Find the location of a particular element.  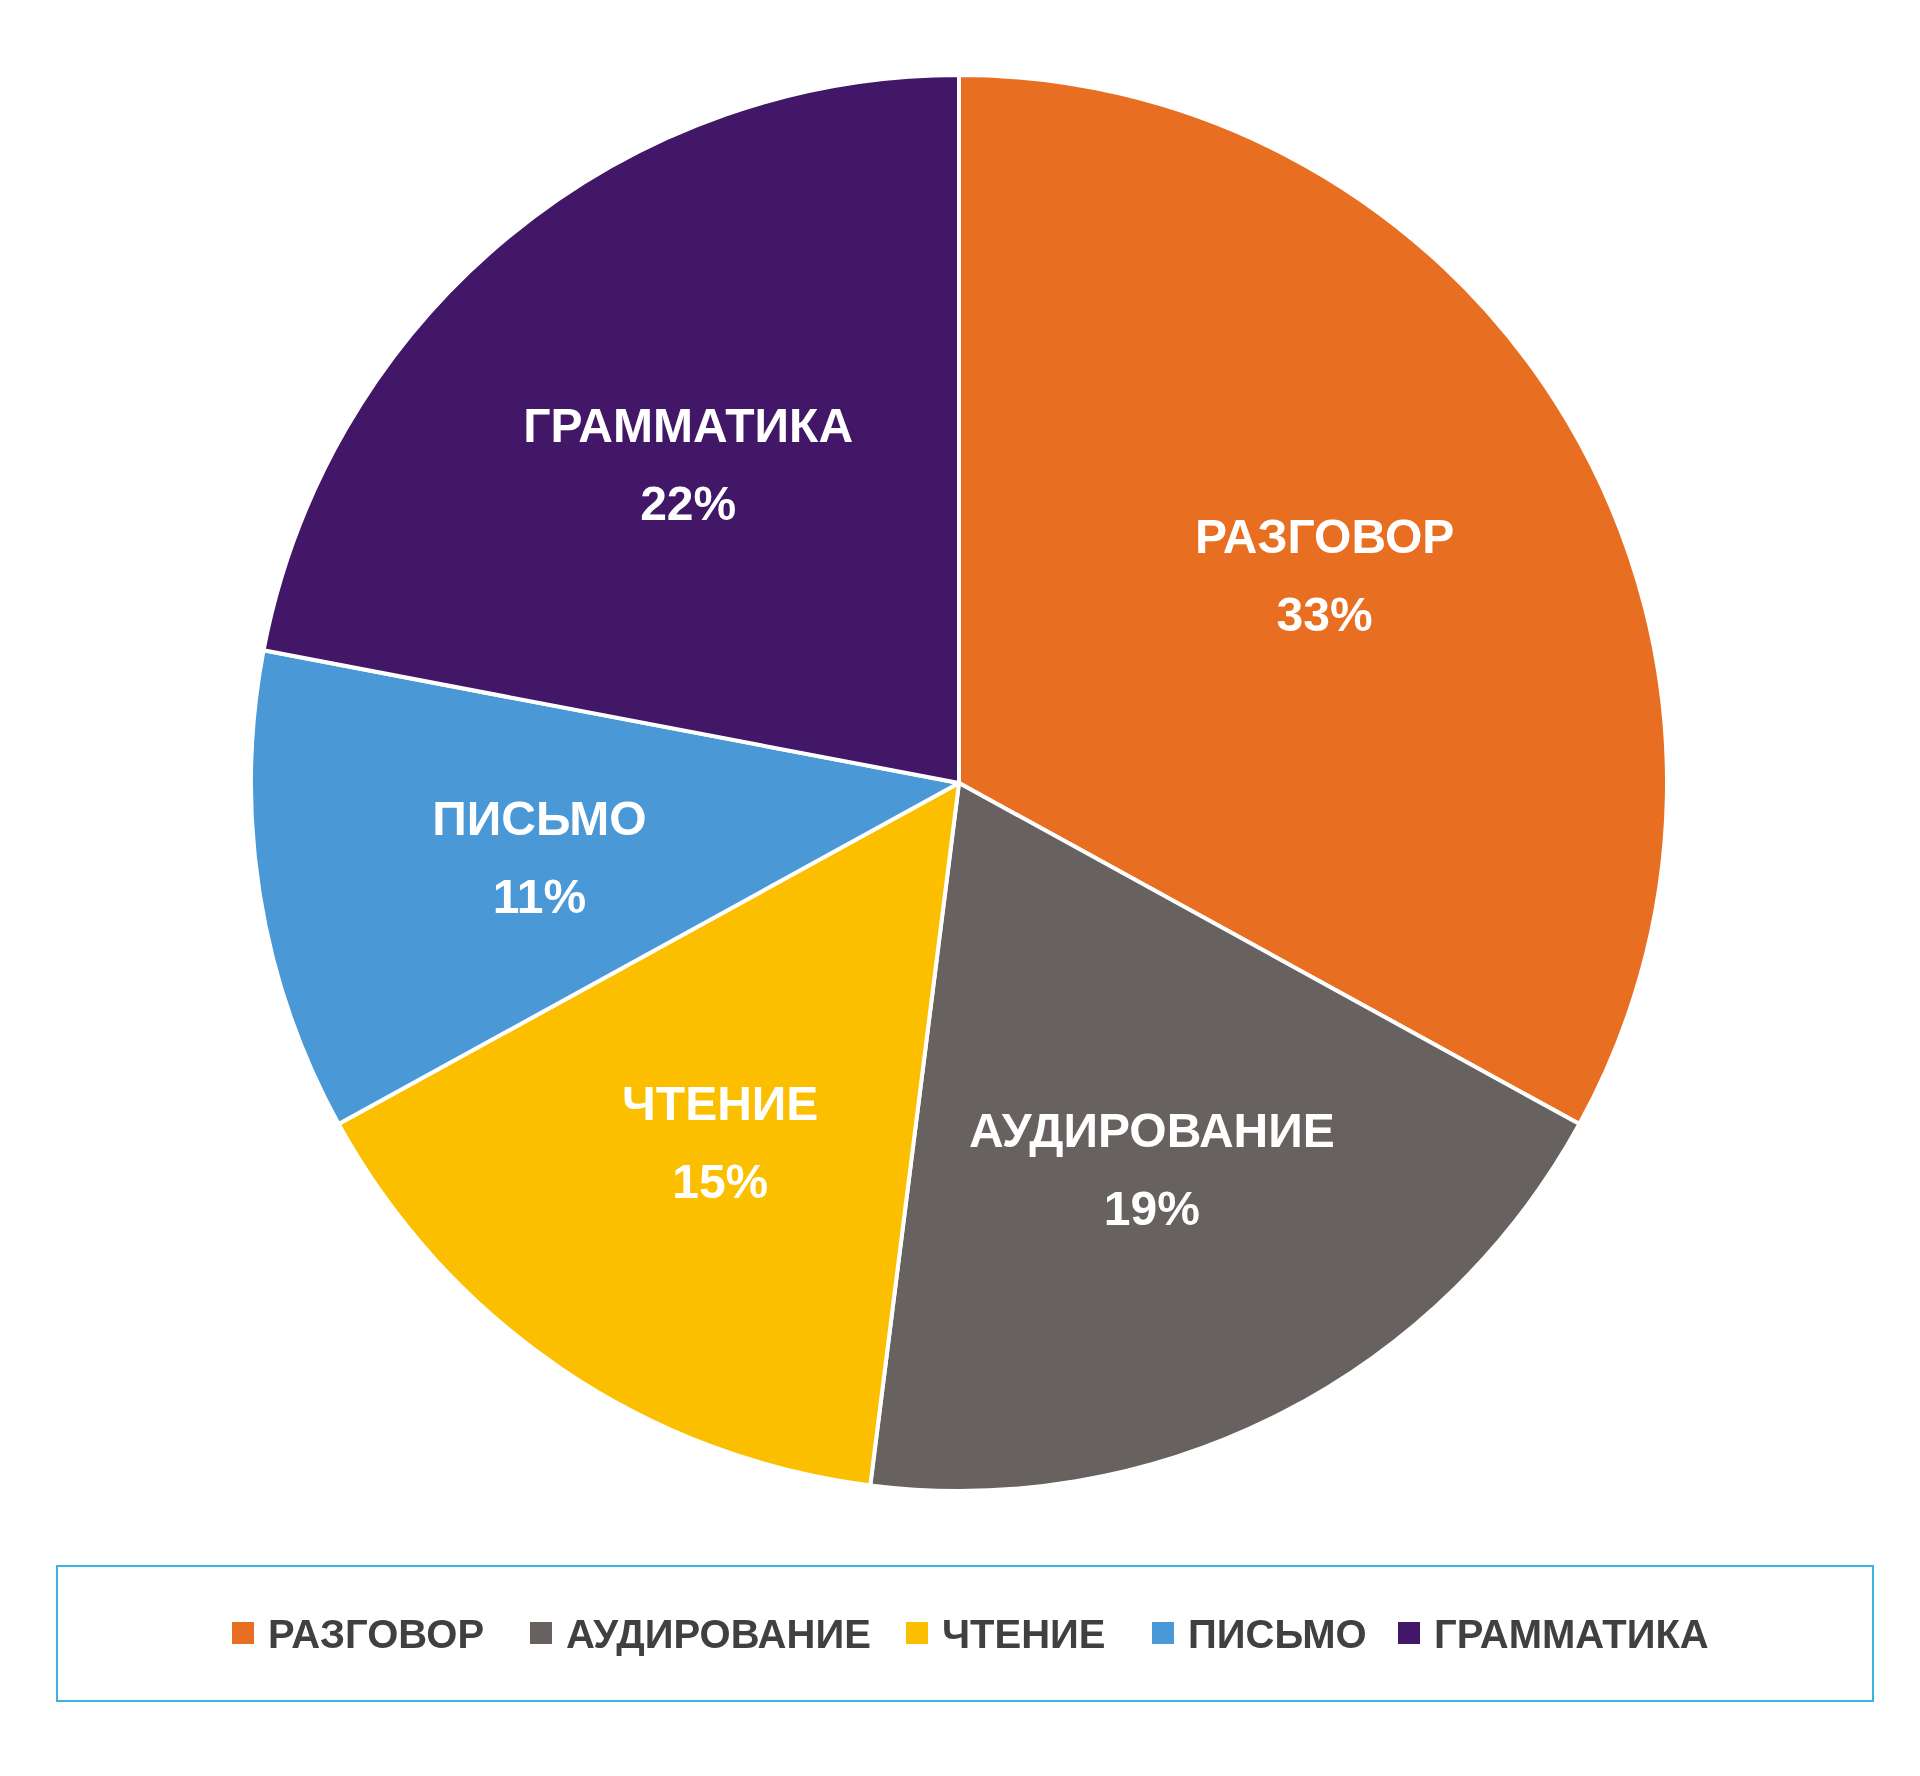

slice-label: ПИСЬМО is located at coordinates (539, 819).